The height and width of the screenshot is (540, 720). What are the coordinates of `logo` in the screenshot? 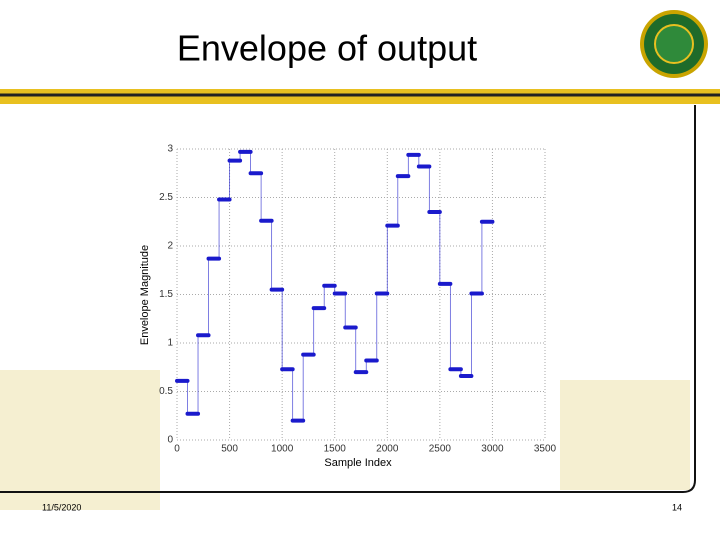 It's located at (674, 44).